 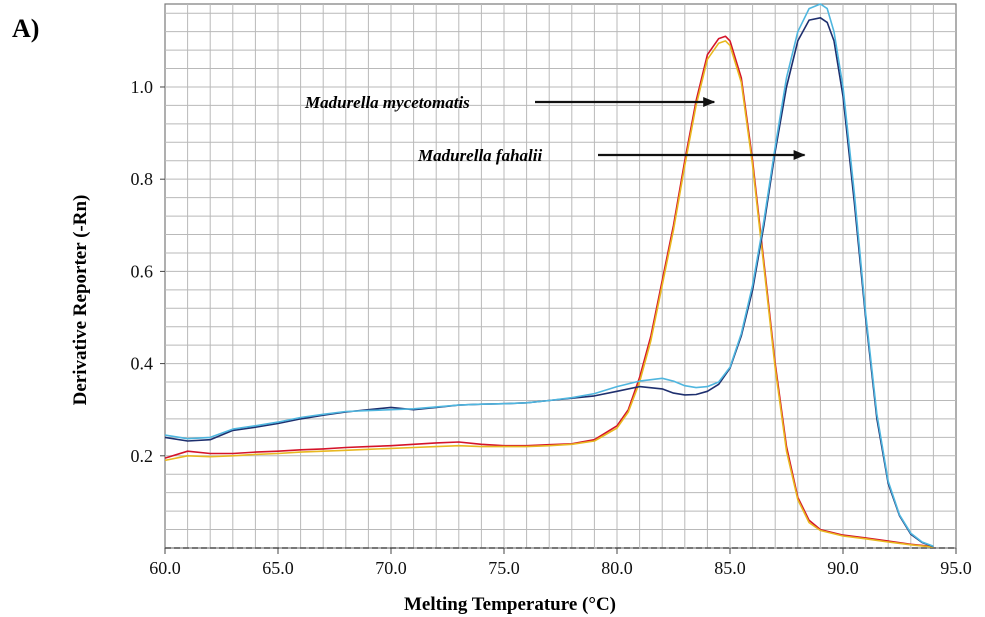 I want to click on y-tick-label: 1.0, so click(x=142, y=87).